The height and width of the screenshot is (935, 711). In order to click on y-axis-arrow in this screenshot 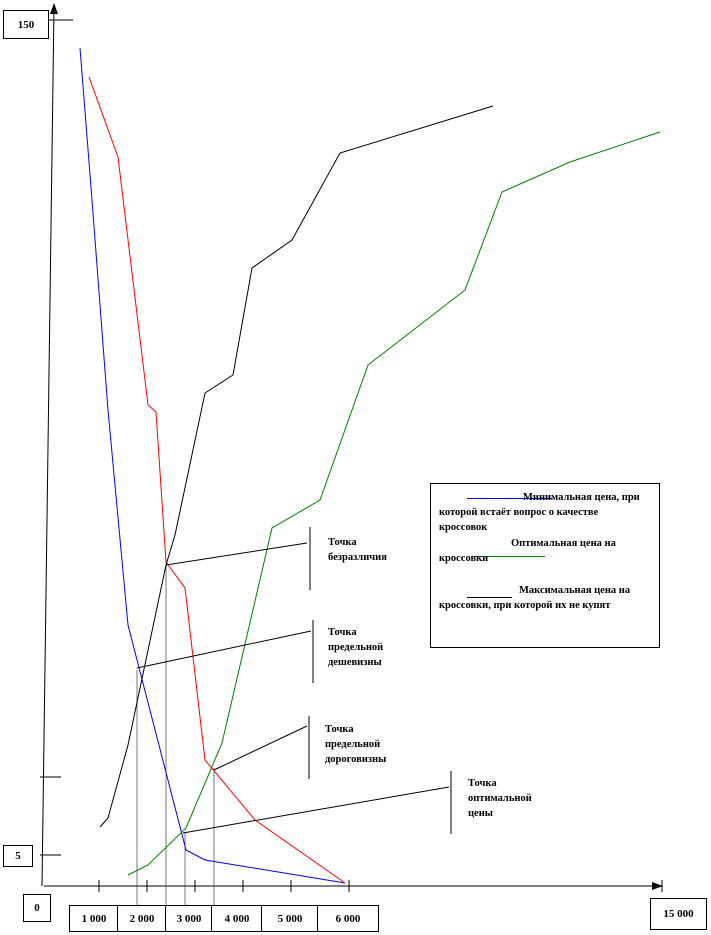, I will do `click(54, 8)`.